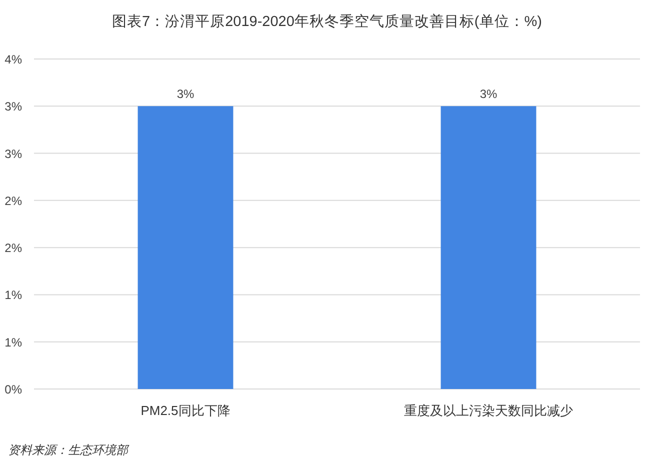 The image size is (654, 469). What do you see at coordinates (13, 389) in the screenshot?
I see `y-tick-label: 0%` at bounding box center [13, 389].